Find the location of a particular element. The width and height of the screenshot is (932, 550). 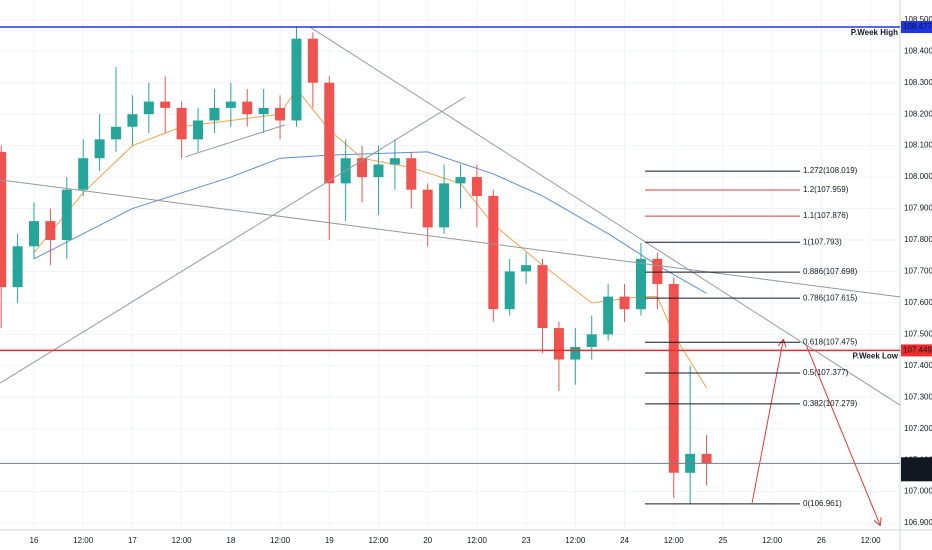

x-tick-label: 26 is located at coordinates (821, 540).